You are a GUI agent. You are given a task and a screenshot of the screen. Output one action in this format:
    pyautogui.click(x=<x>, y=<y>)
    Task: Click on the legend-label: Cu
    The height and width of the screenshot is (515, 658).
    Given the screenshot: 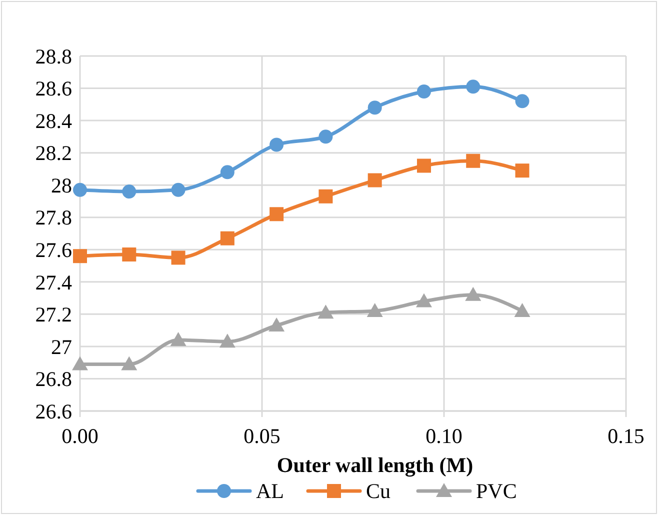 What is the action you would take?
    pyautogui.click(x=379, y=491)
    